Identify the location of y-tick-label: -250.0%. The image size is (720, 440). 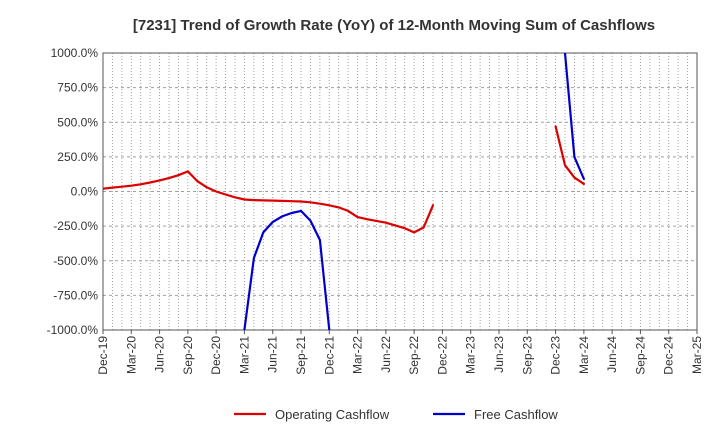
(75, 226).